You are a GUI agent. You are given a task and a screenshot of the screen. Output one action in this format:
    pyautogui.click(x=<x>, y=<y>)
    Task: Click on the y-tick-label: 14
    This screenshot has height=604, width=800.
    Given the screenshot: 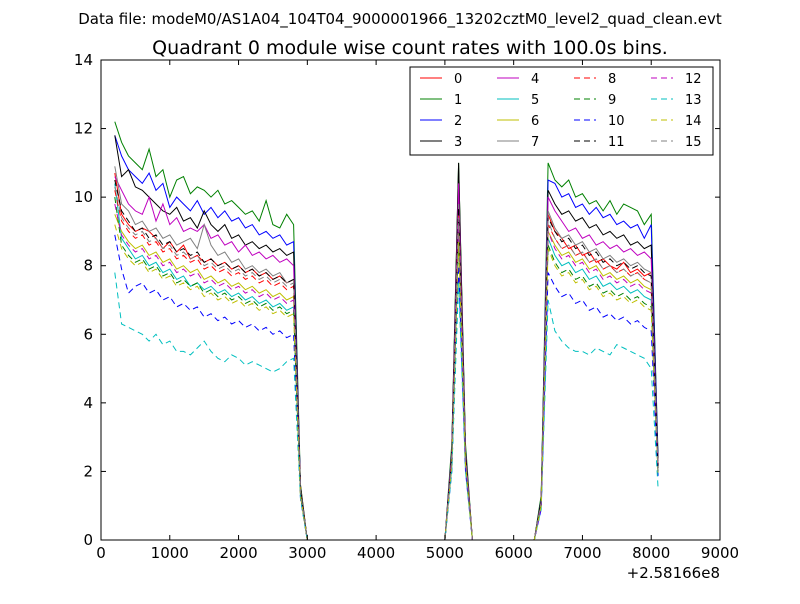 What is the action you would take?
    pyautogui.click(x=83, y=60)
    